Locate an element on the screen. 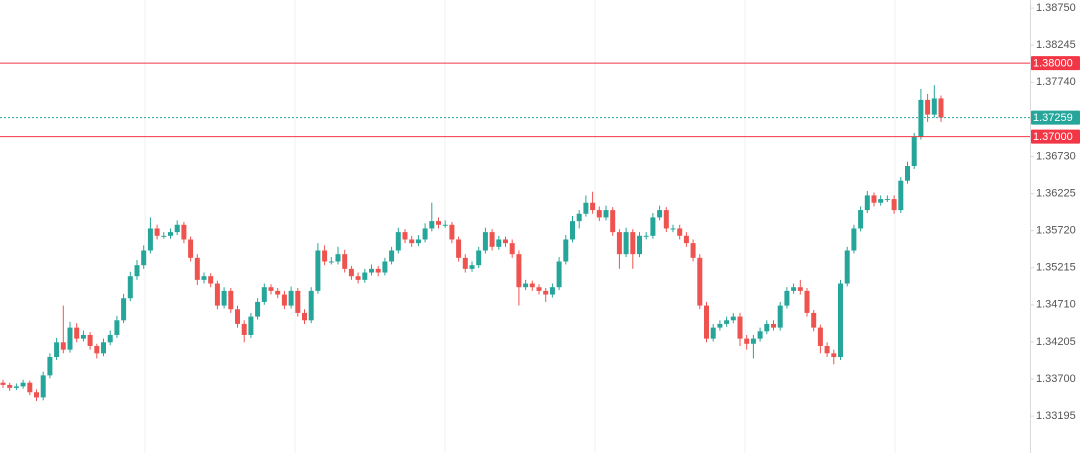  y-tick-label: 1.36730 is located at coordinates (1056, 156).